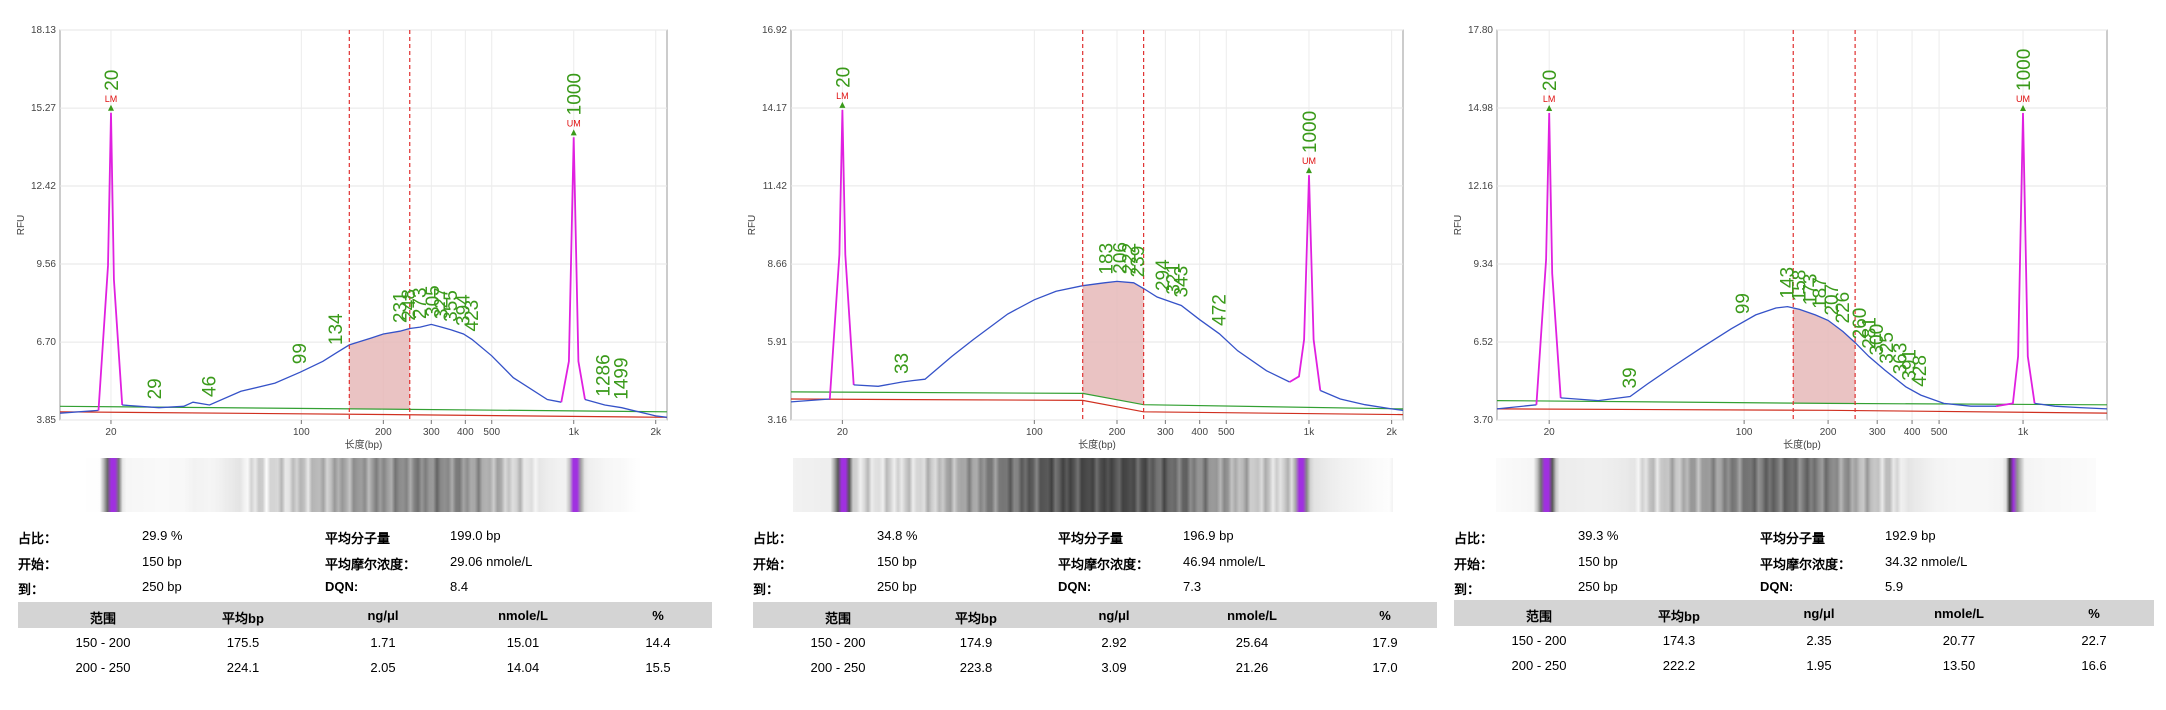  I want to click on table-cell: 174.3, so click(1679, 640).